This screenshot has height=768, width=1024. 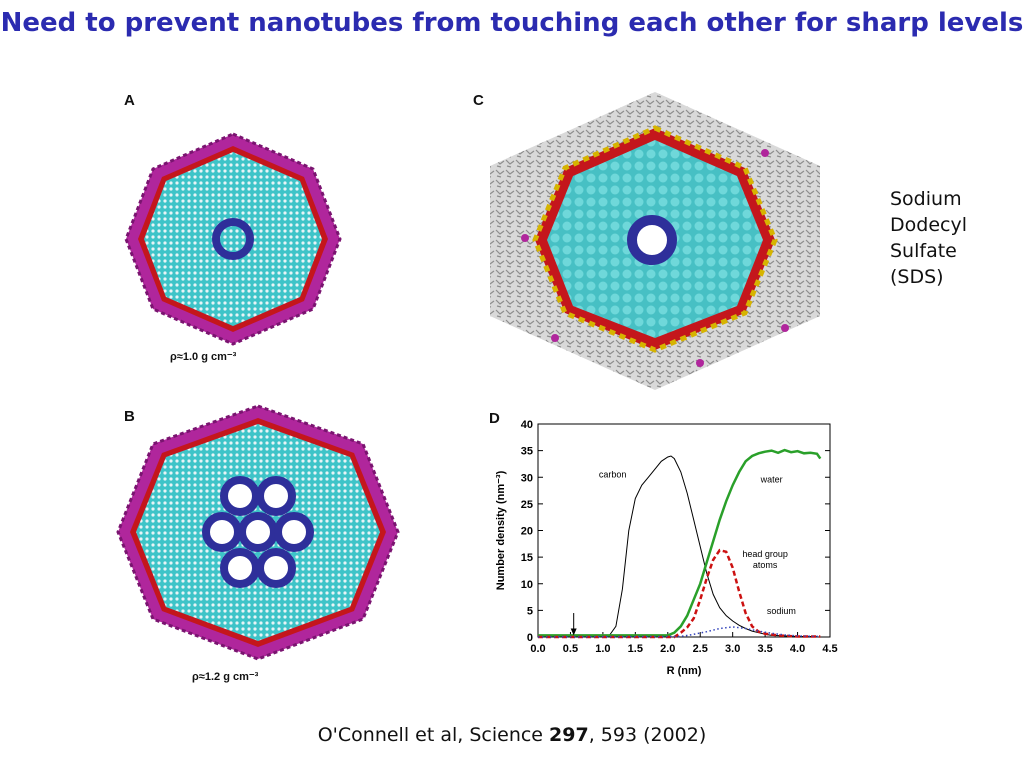 I want to click on y-tick-label: 25, so click(x=527, y=505).